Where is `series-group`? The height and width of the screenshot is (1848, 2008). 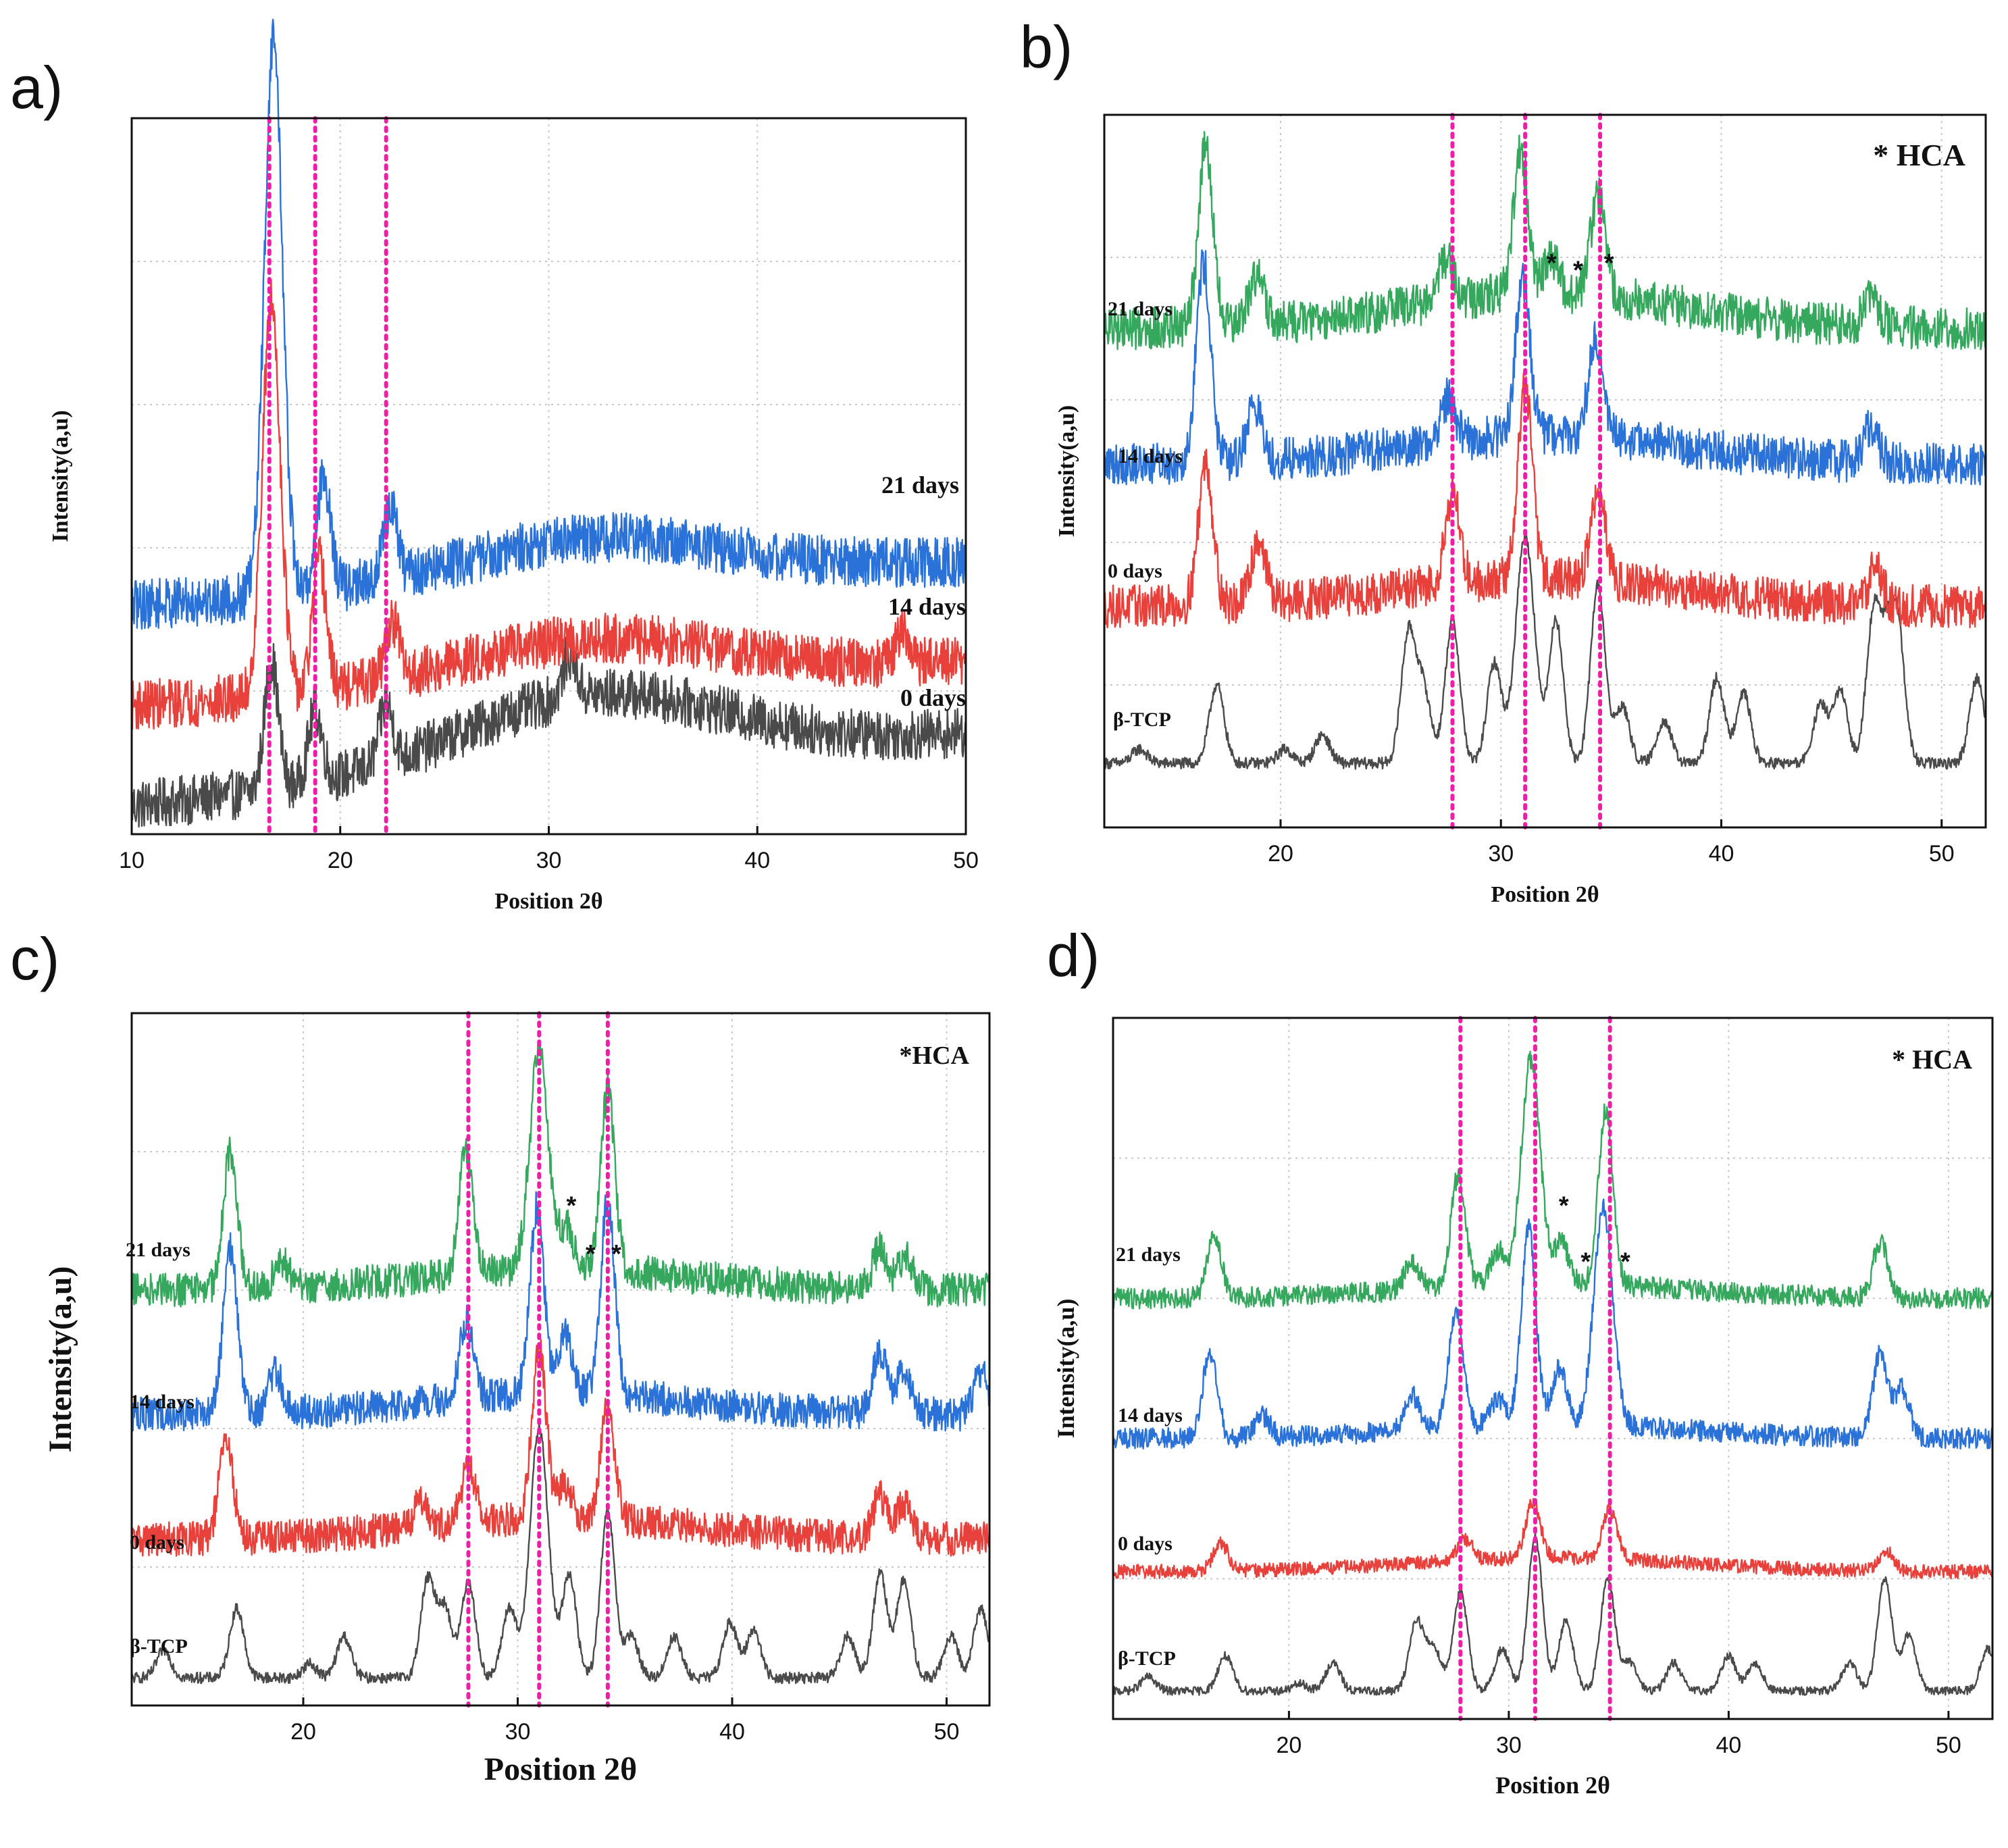
series-group is located at coordinates (560, 1364).